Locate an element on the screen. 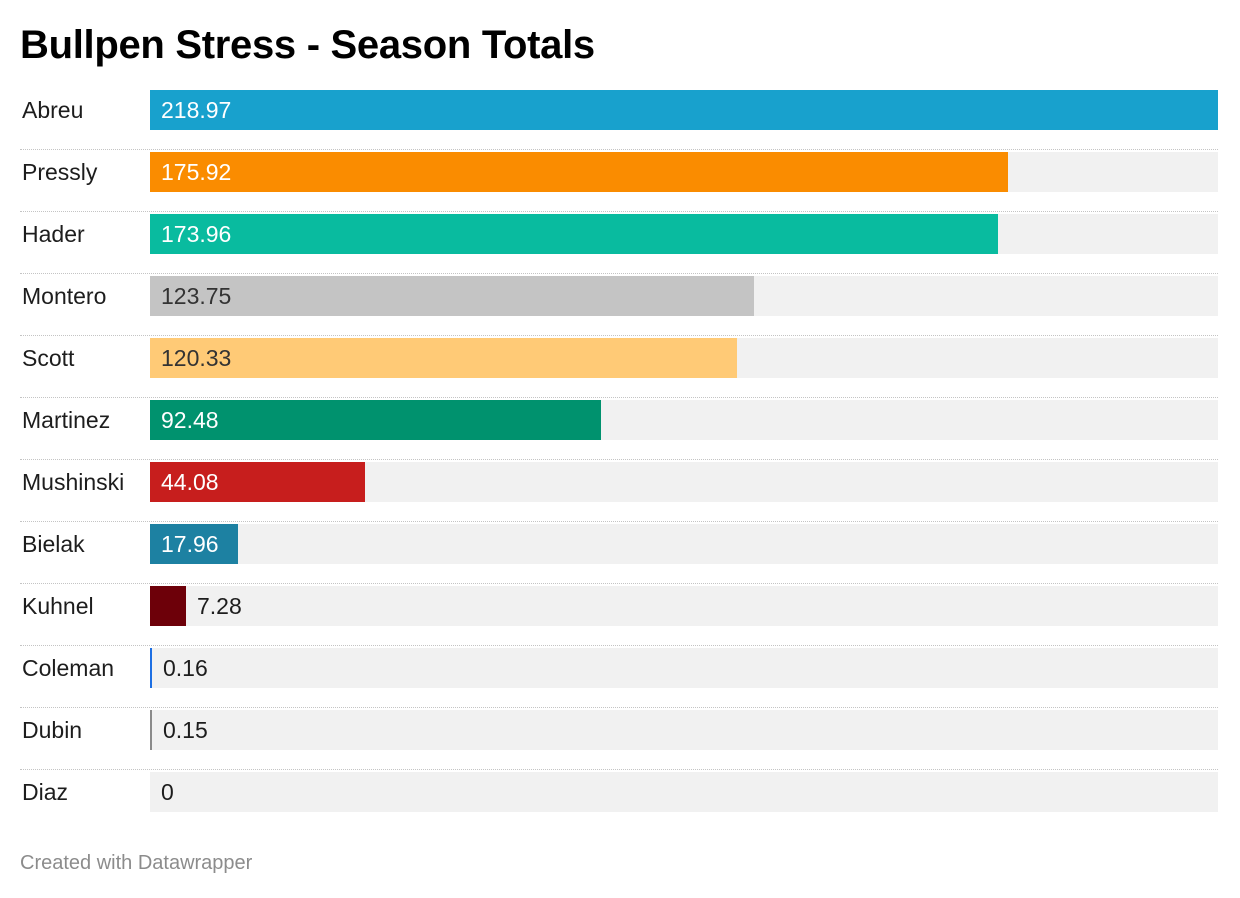 This screenshot has width=1240, height=898. bar-row: Coleman 0.16 is located at coordinates (620, 677).